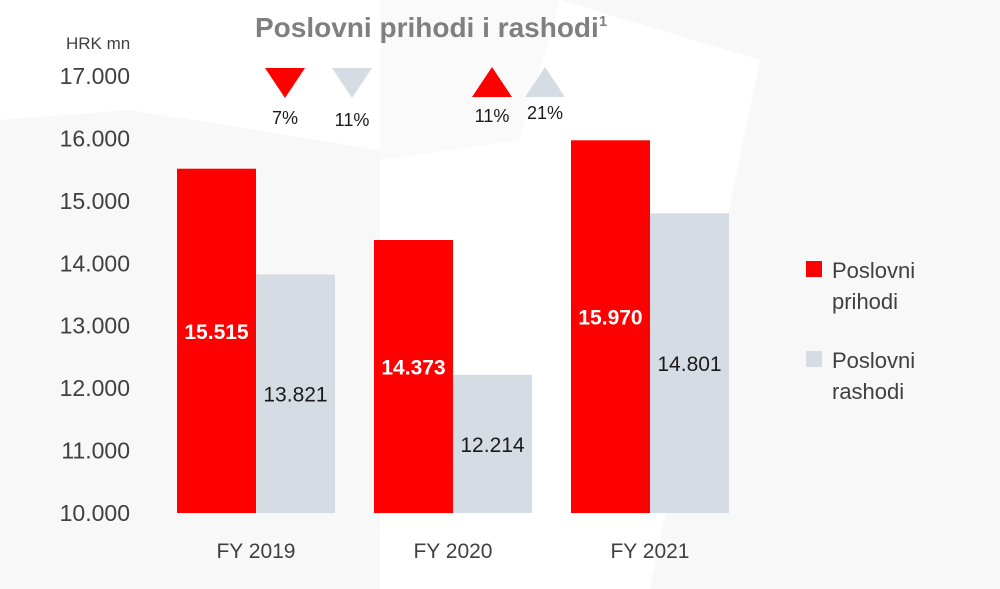 Image resolution: width=1000 pixels, height=589 pixels. Describe the element at coordinates (814, 359) in the screenshot. I see `legend-swatch-grey` at that location.